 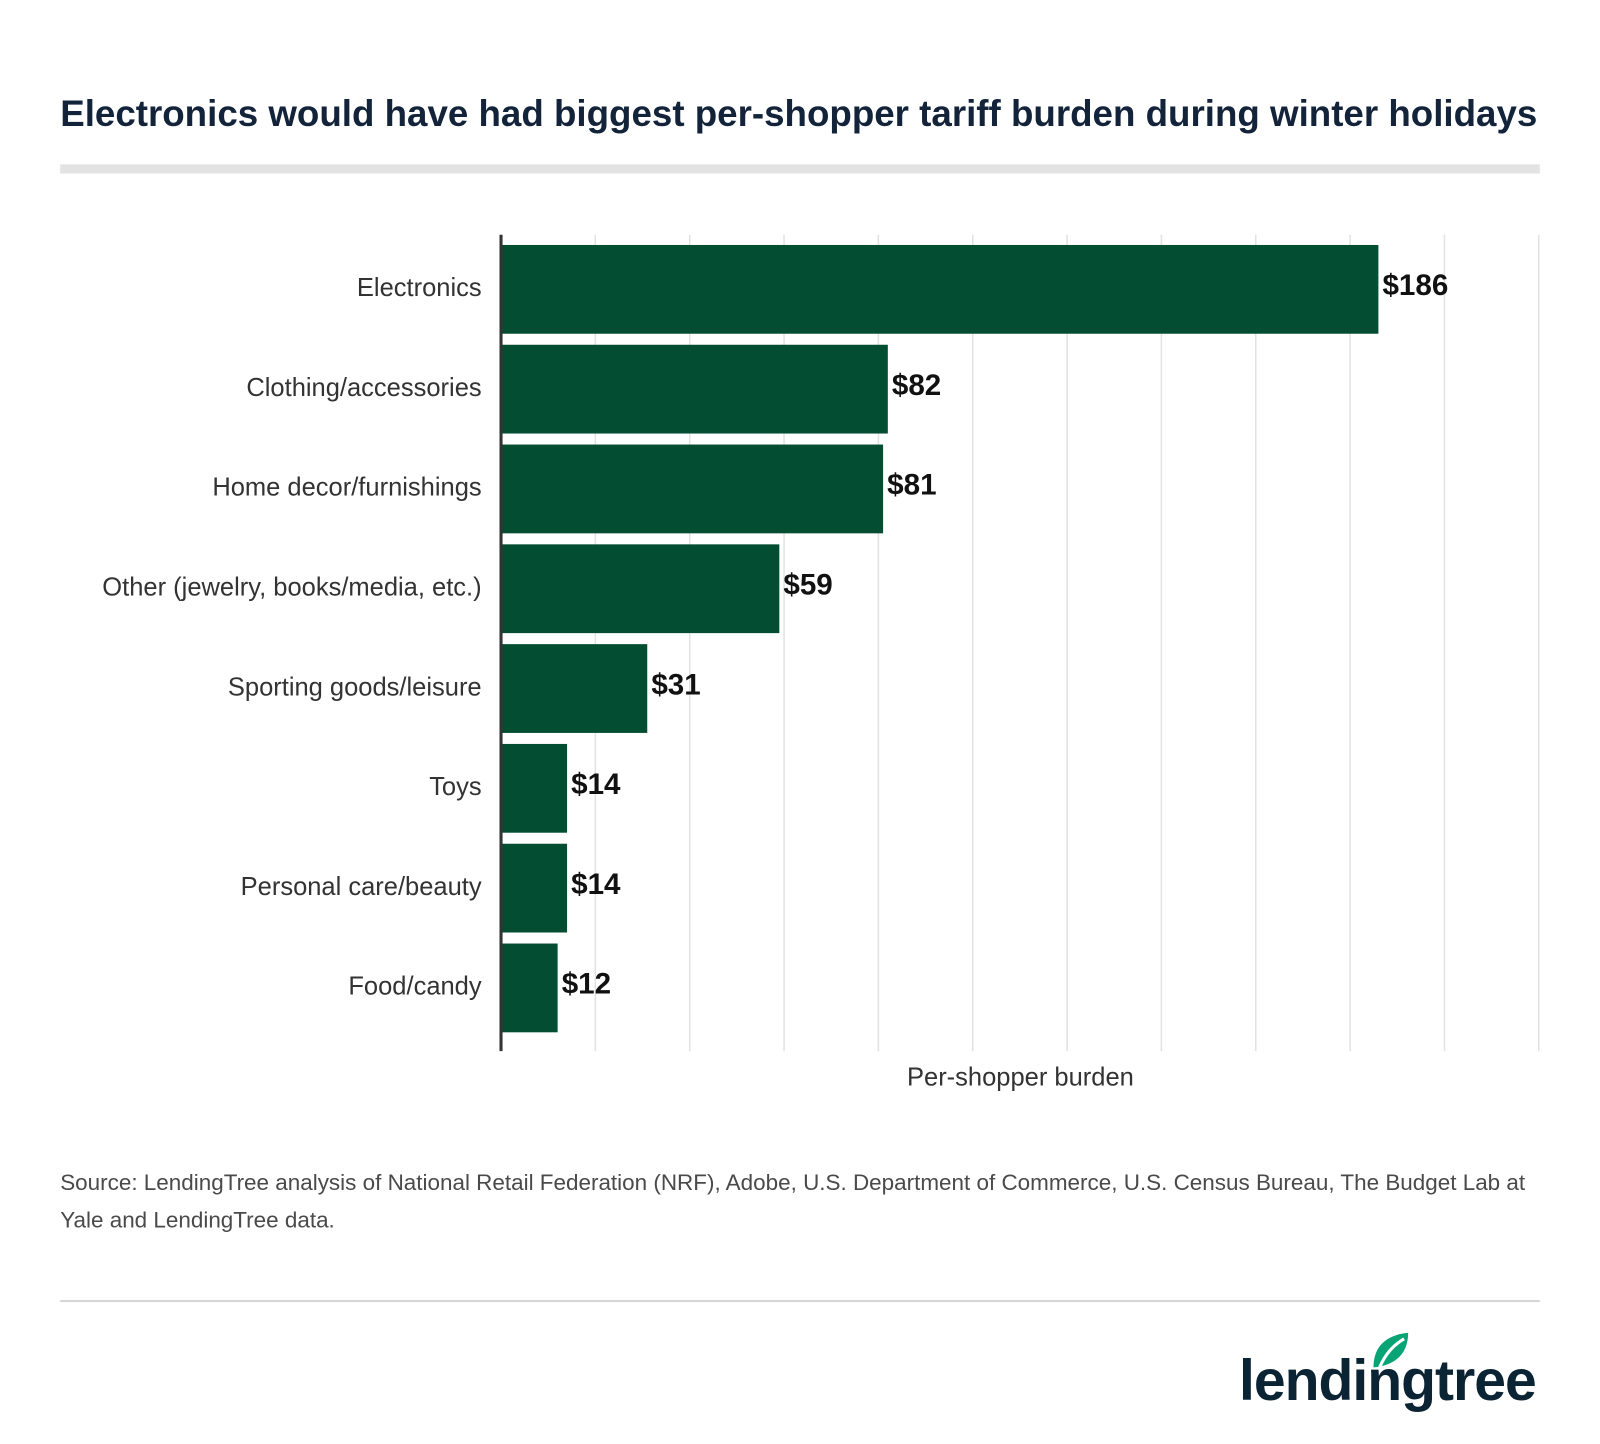 What do you see at coordinates (361, 887) in the screenshot?
I see `category-label: Personal care/beauty` at bounding box center [361, 887].